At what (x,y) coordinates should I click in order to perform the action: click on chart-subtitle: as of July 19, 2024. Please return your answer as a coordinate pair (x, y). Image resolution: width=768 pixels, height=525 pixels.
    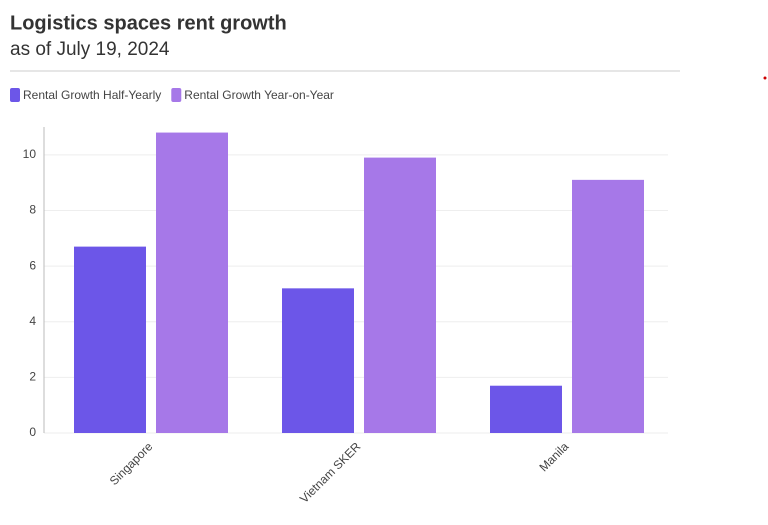
    Looking at the image, I should click on (90, 49).